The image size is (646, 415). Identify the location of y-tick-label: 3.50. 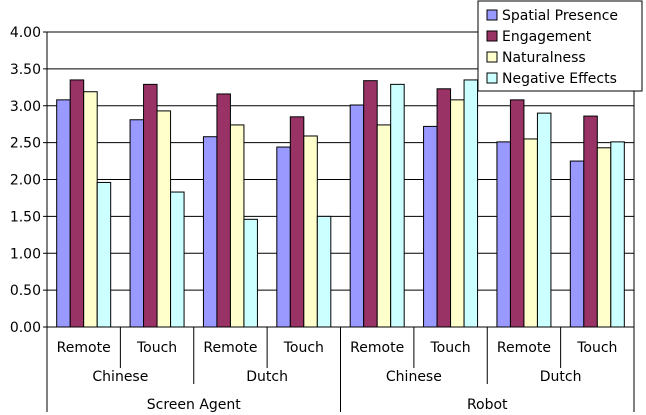
(25, 70).